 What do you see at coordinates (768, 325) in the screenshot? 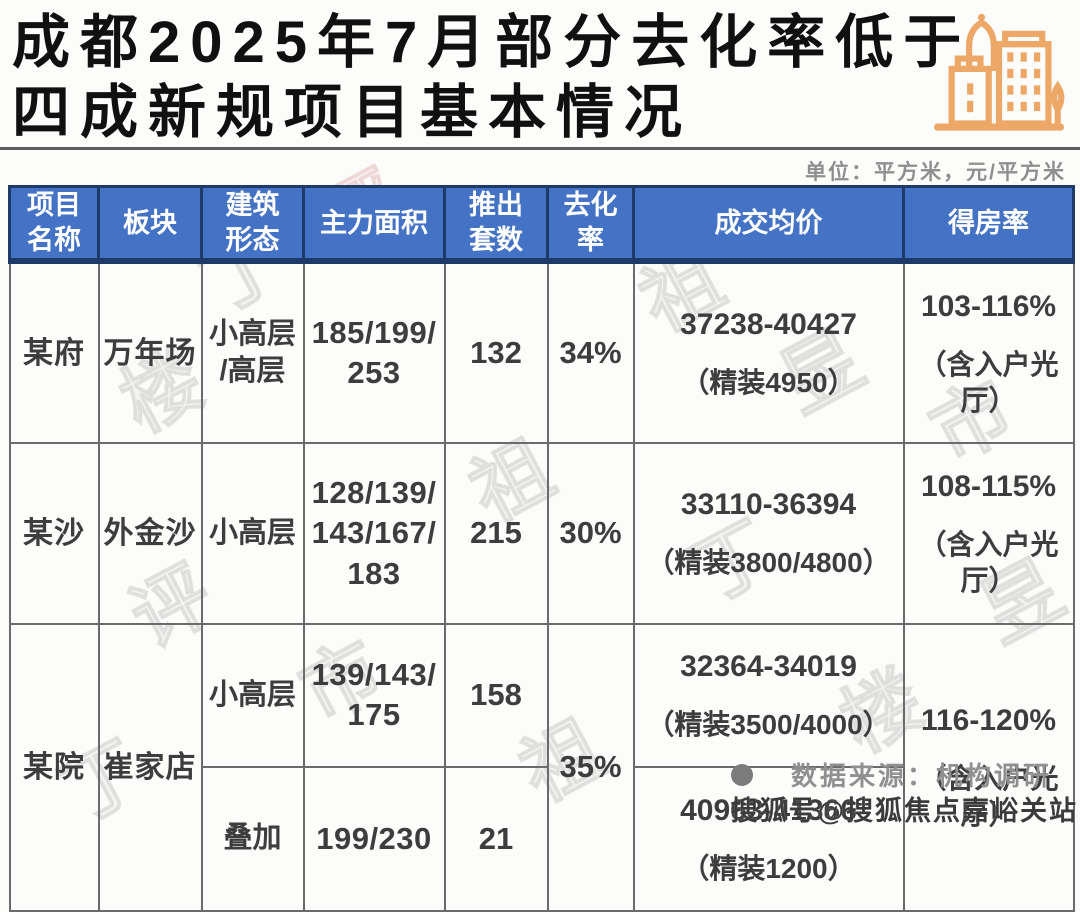
I see `price-range: 37238-40427` at bounding box center [768, 325].